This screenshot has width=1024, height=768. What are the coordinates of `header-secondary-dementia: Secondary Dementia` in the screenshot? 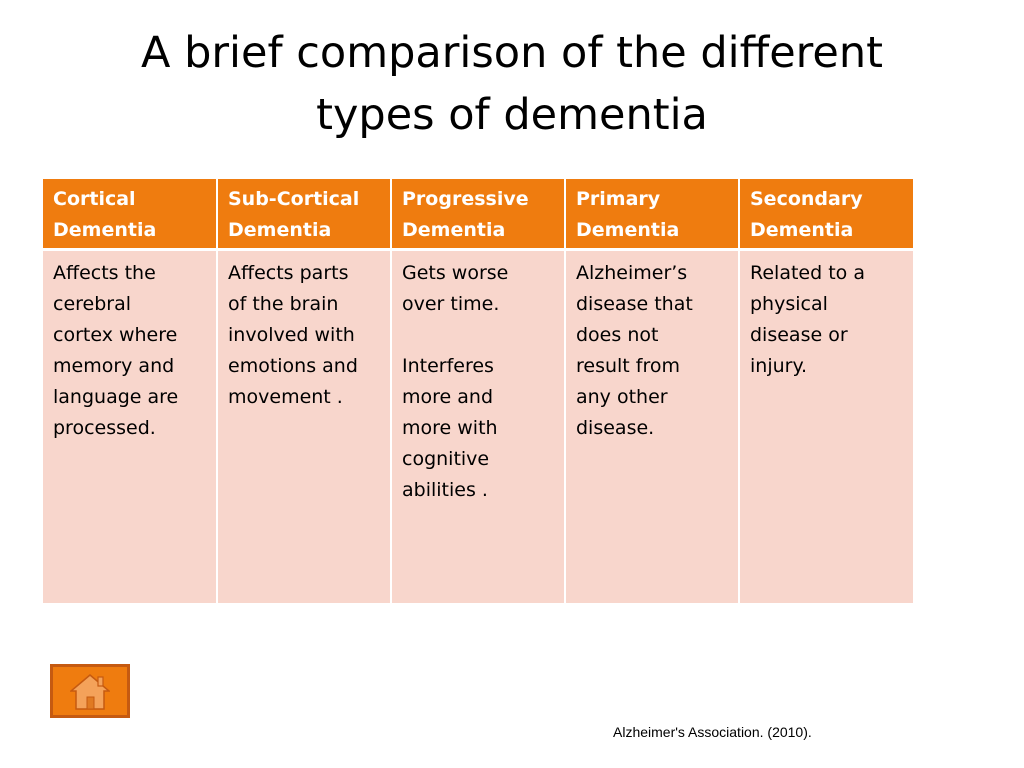 It's located at (826, 215).